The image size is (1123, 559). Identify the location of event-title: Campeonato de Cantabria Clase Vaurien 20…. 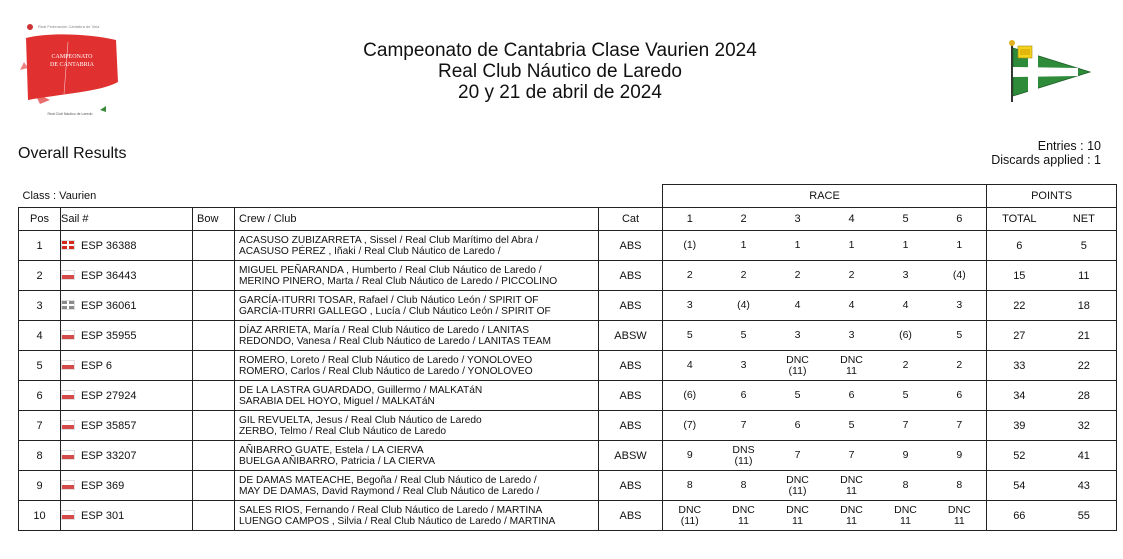
(560, 71).